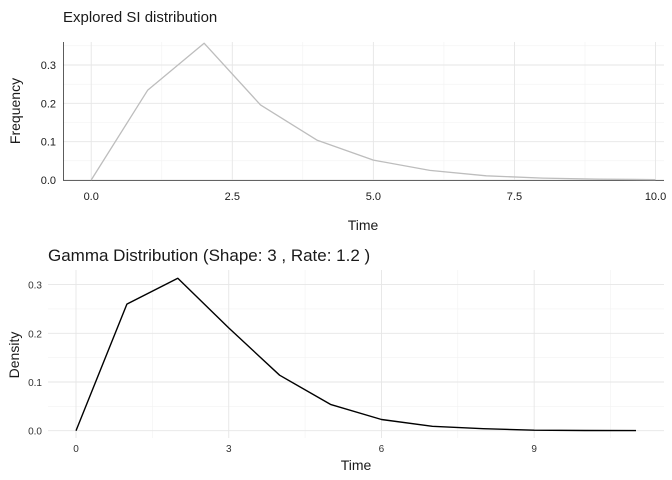  I want to click on x-tick-labels: 0.0 2.5 5.0 7.5 10.0, so click(375, 197).